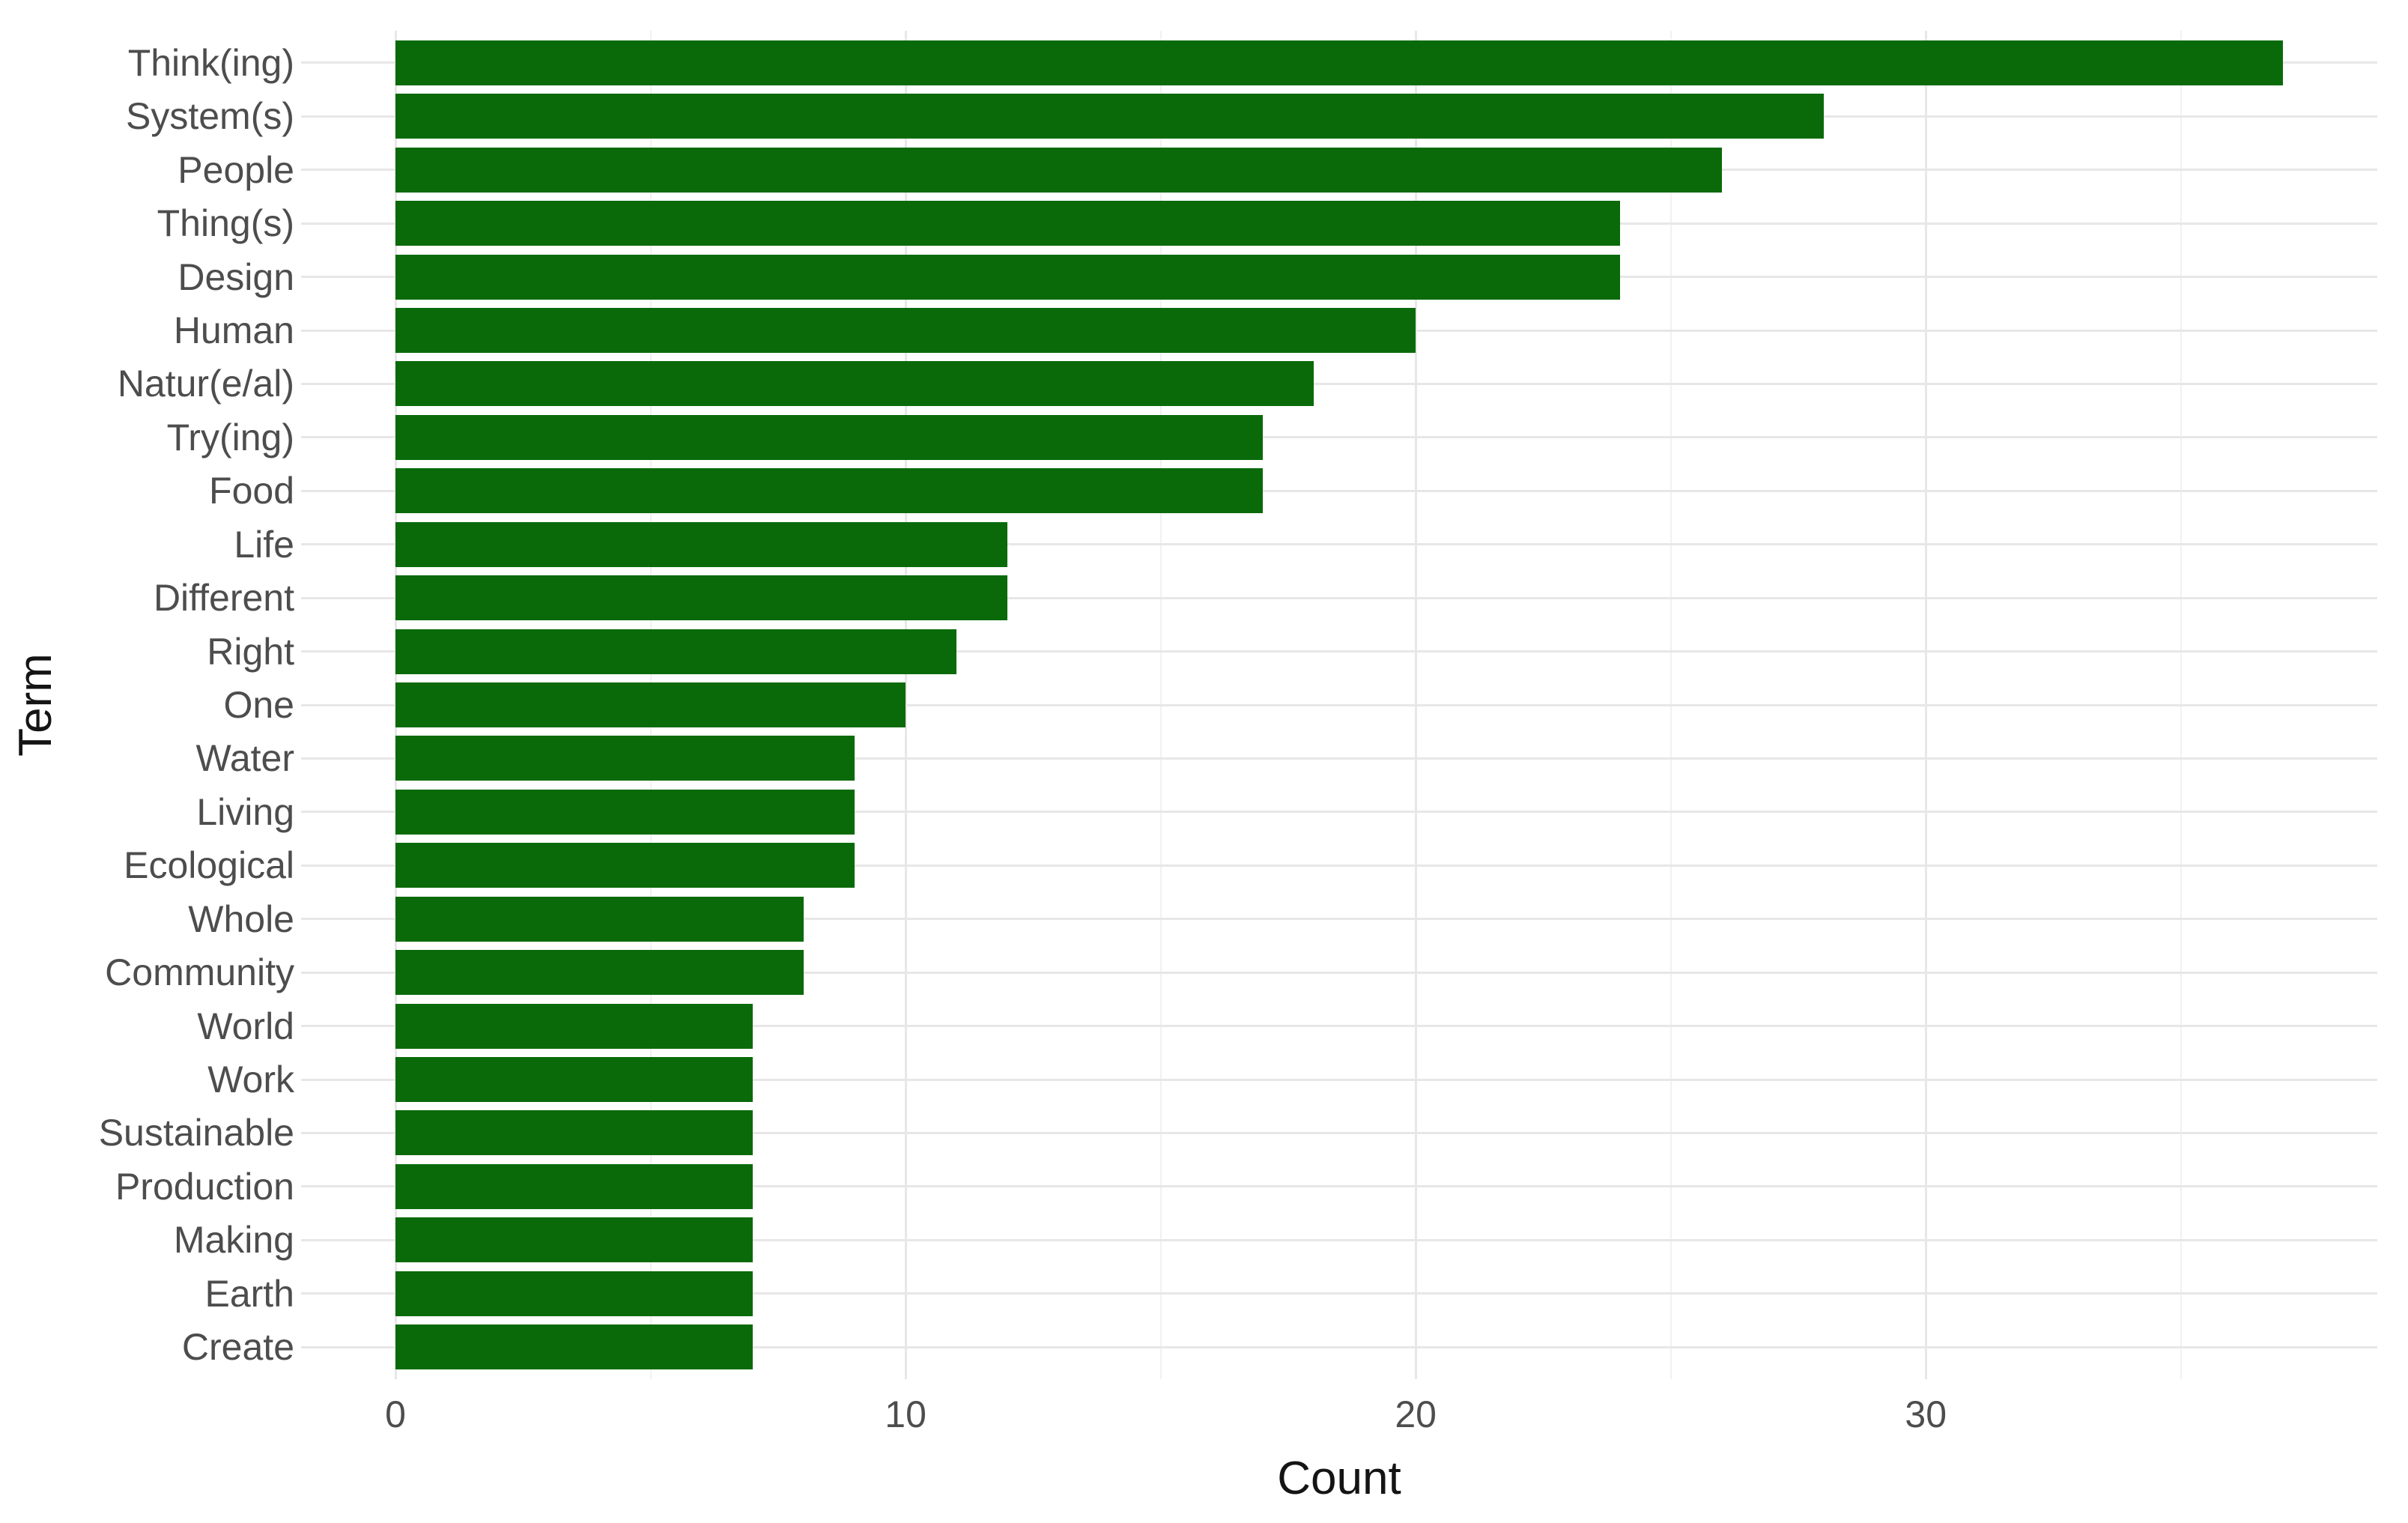 The image size is (2408, 1523). Describe the element at coordinates (249, 1293) in the screenshot. I see `y-axis-label: Earth` at that location.